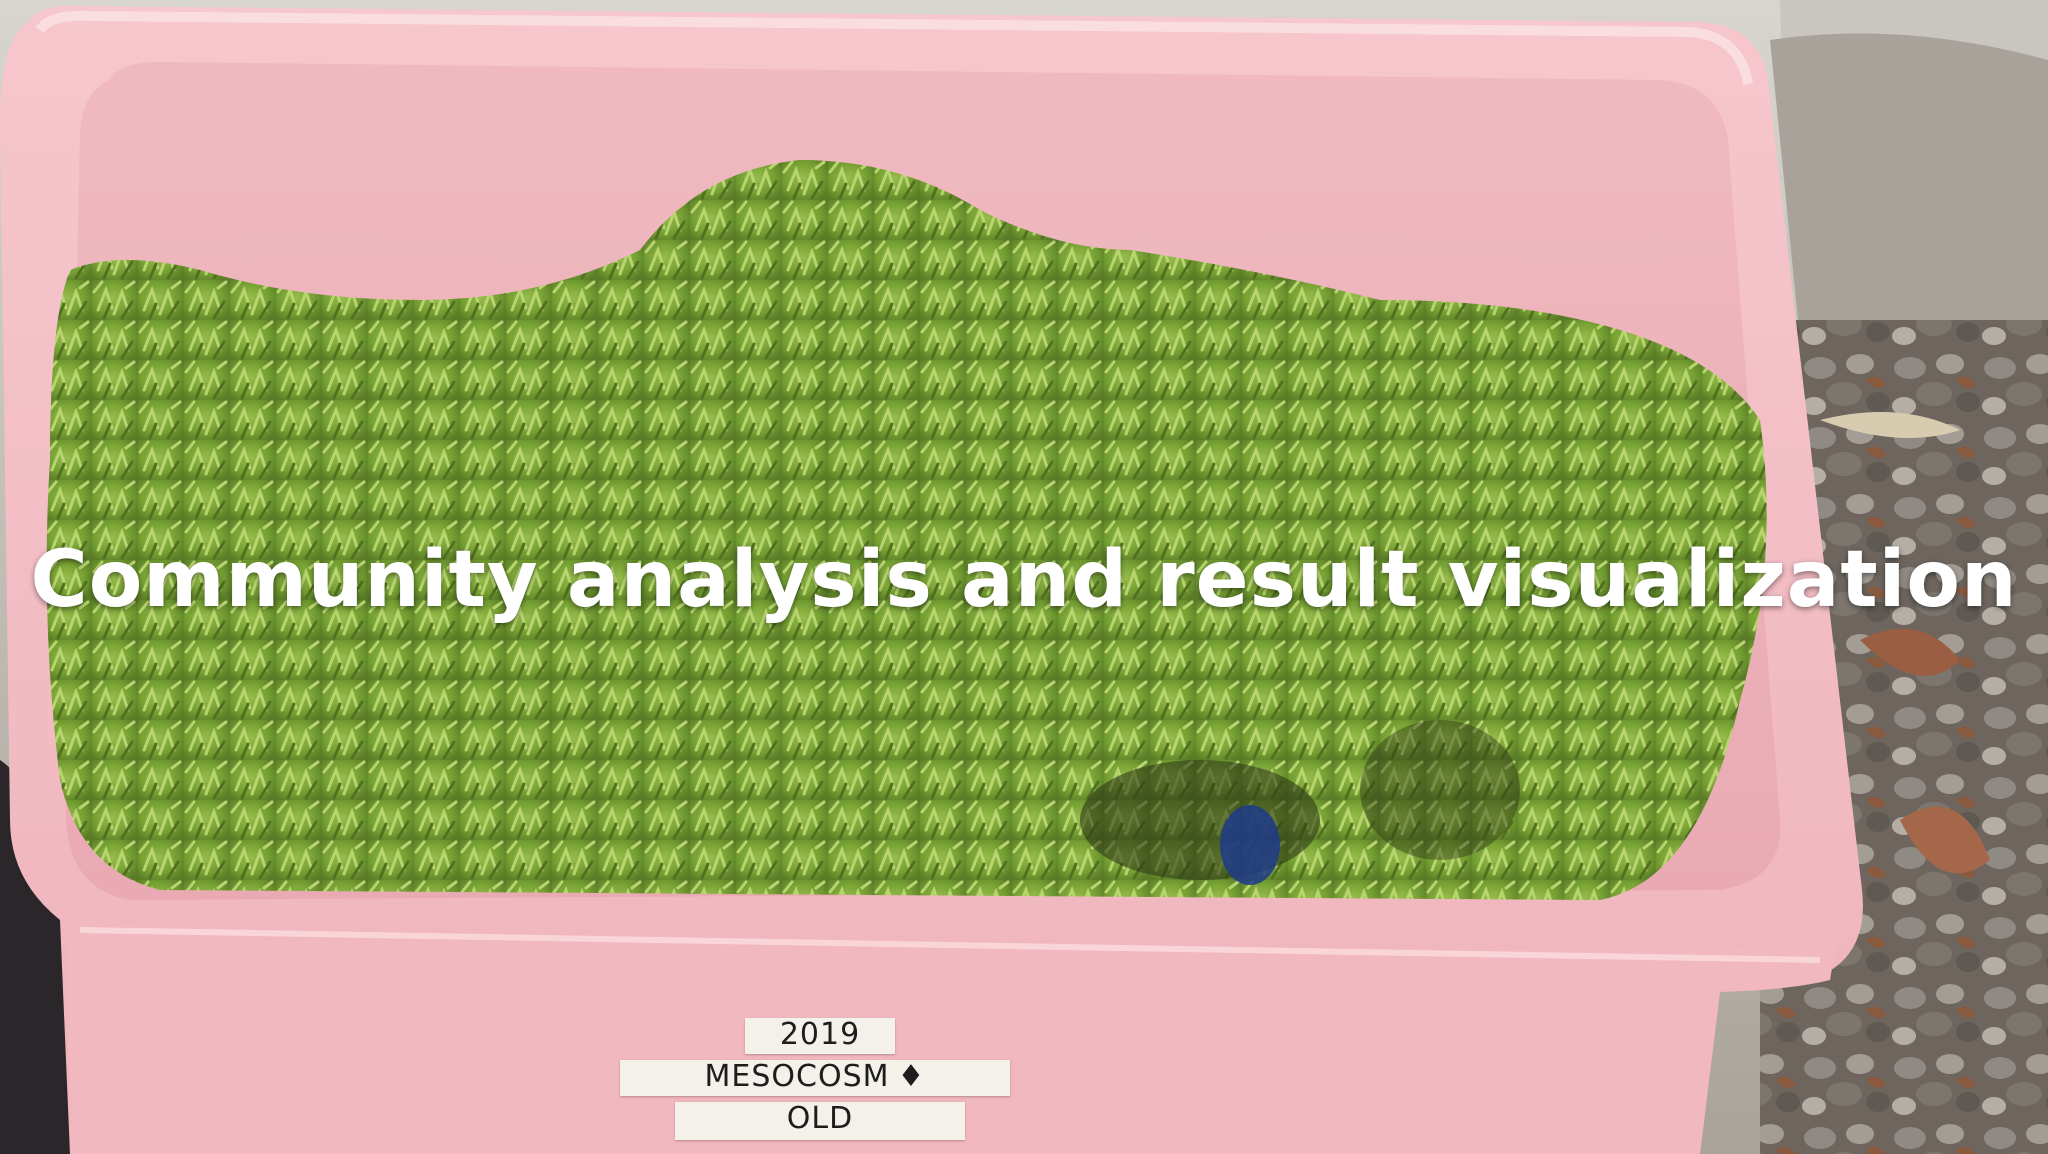  I want to click on blue-tag, so click(1250, 845).